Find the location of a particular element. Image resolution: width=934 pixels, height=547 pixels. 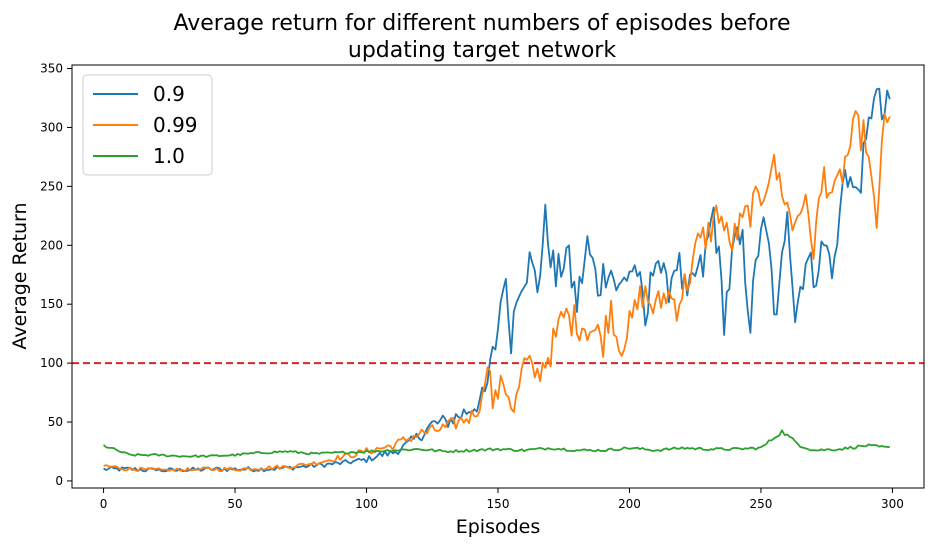

y-tick-label: 100 is located at coordinates (51, 363).